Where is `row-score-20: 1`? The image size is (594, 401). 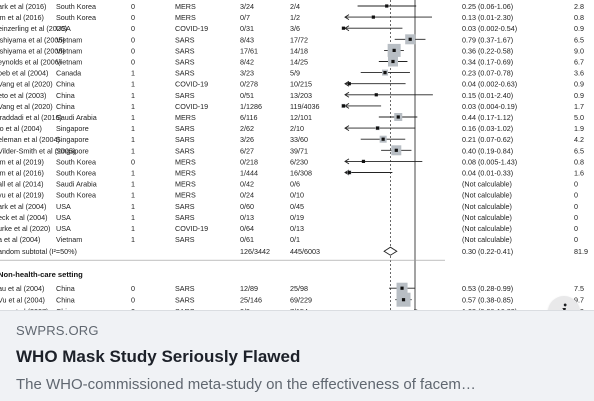 row-score-20: 1 is located at coordinates (133, 228).